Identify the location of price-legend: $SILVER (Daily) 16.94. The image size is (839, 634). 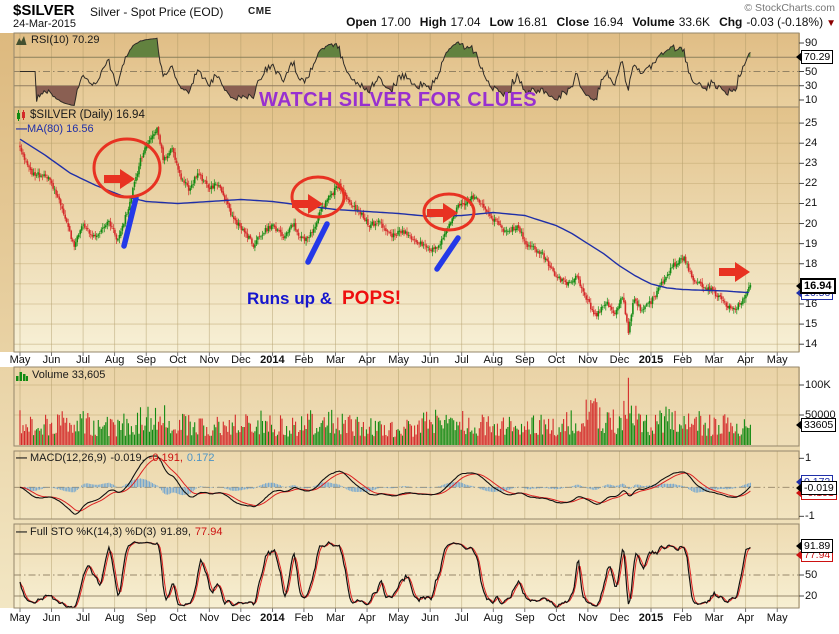
(80, 115).